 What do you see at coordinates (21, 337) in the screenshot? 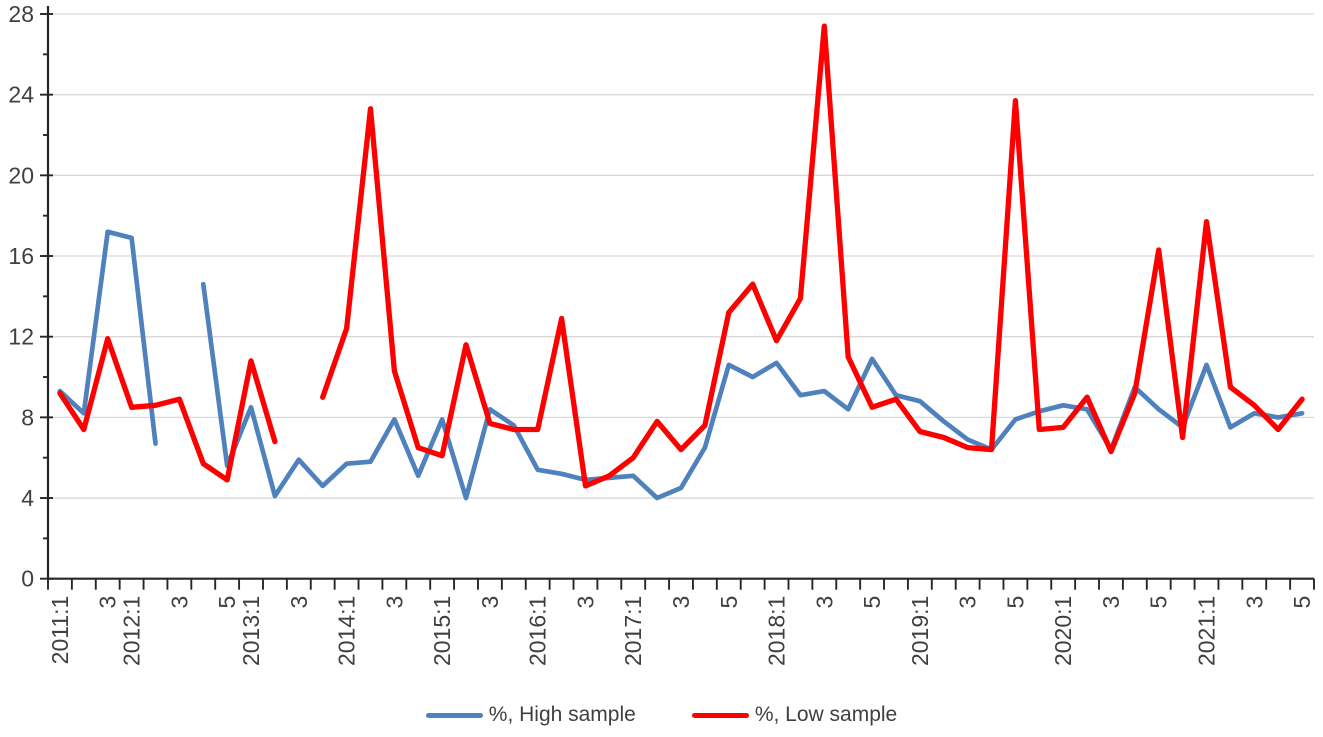
I see `svg-text: 12` at bounding box center [21, 337].